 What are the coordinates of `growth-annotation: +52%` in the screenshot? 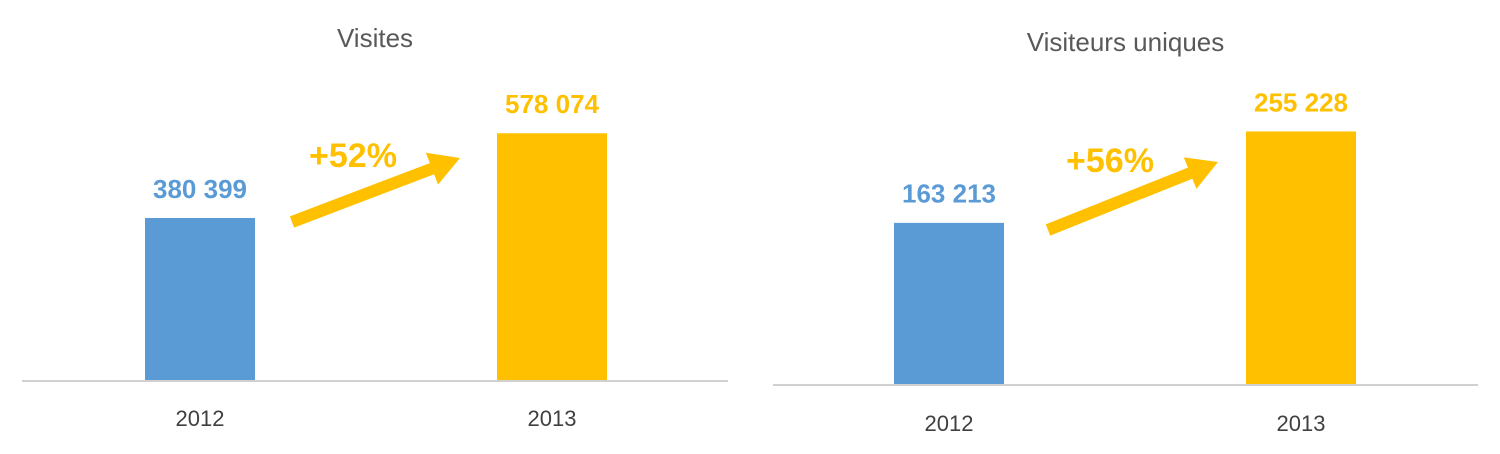 It's located at (353, 156).